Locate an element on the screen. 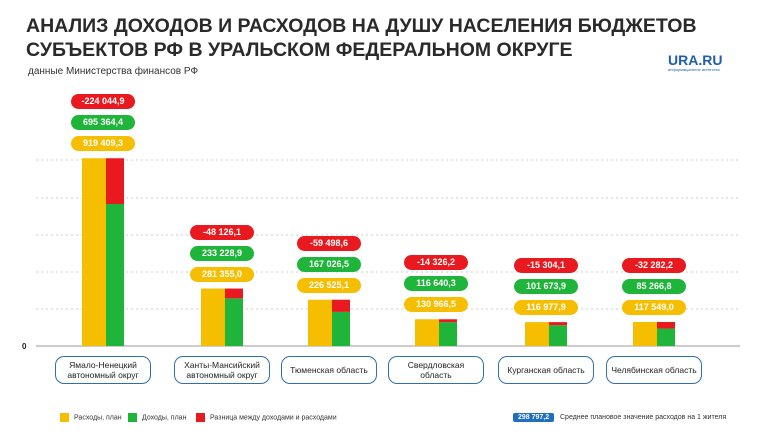 This screenshot has width=760, height=440. value-label: -32 282,2 is located at coordinates (654, 265).